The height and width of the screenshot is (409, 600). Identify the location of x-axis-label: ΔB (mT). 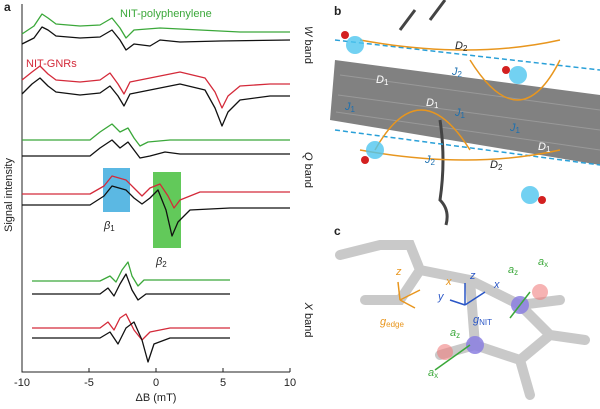
(156, 398).